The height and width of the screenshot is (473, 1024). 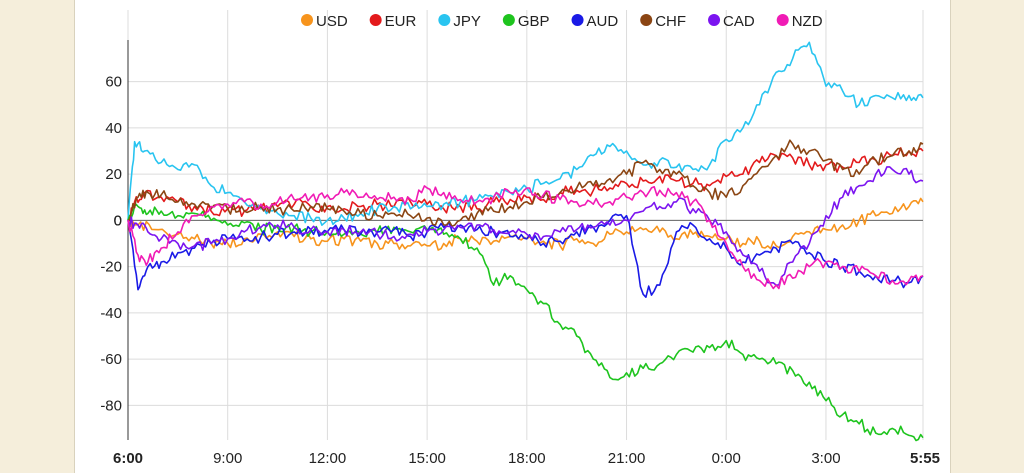 What do you see at coordinates (307, 20) in the screenshot?
I see `legend-marker-usd` at bounding box center [307, 20].